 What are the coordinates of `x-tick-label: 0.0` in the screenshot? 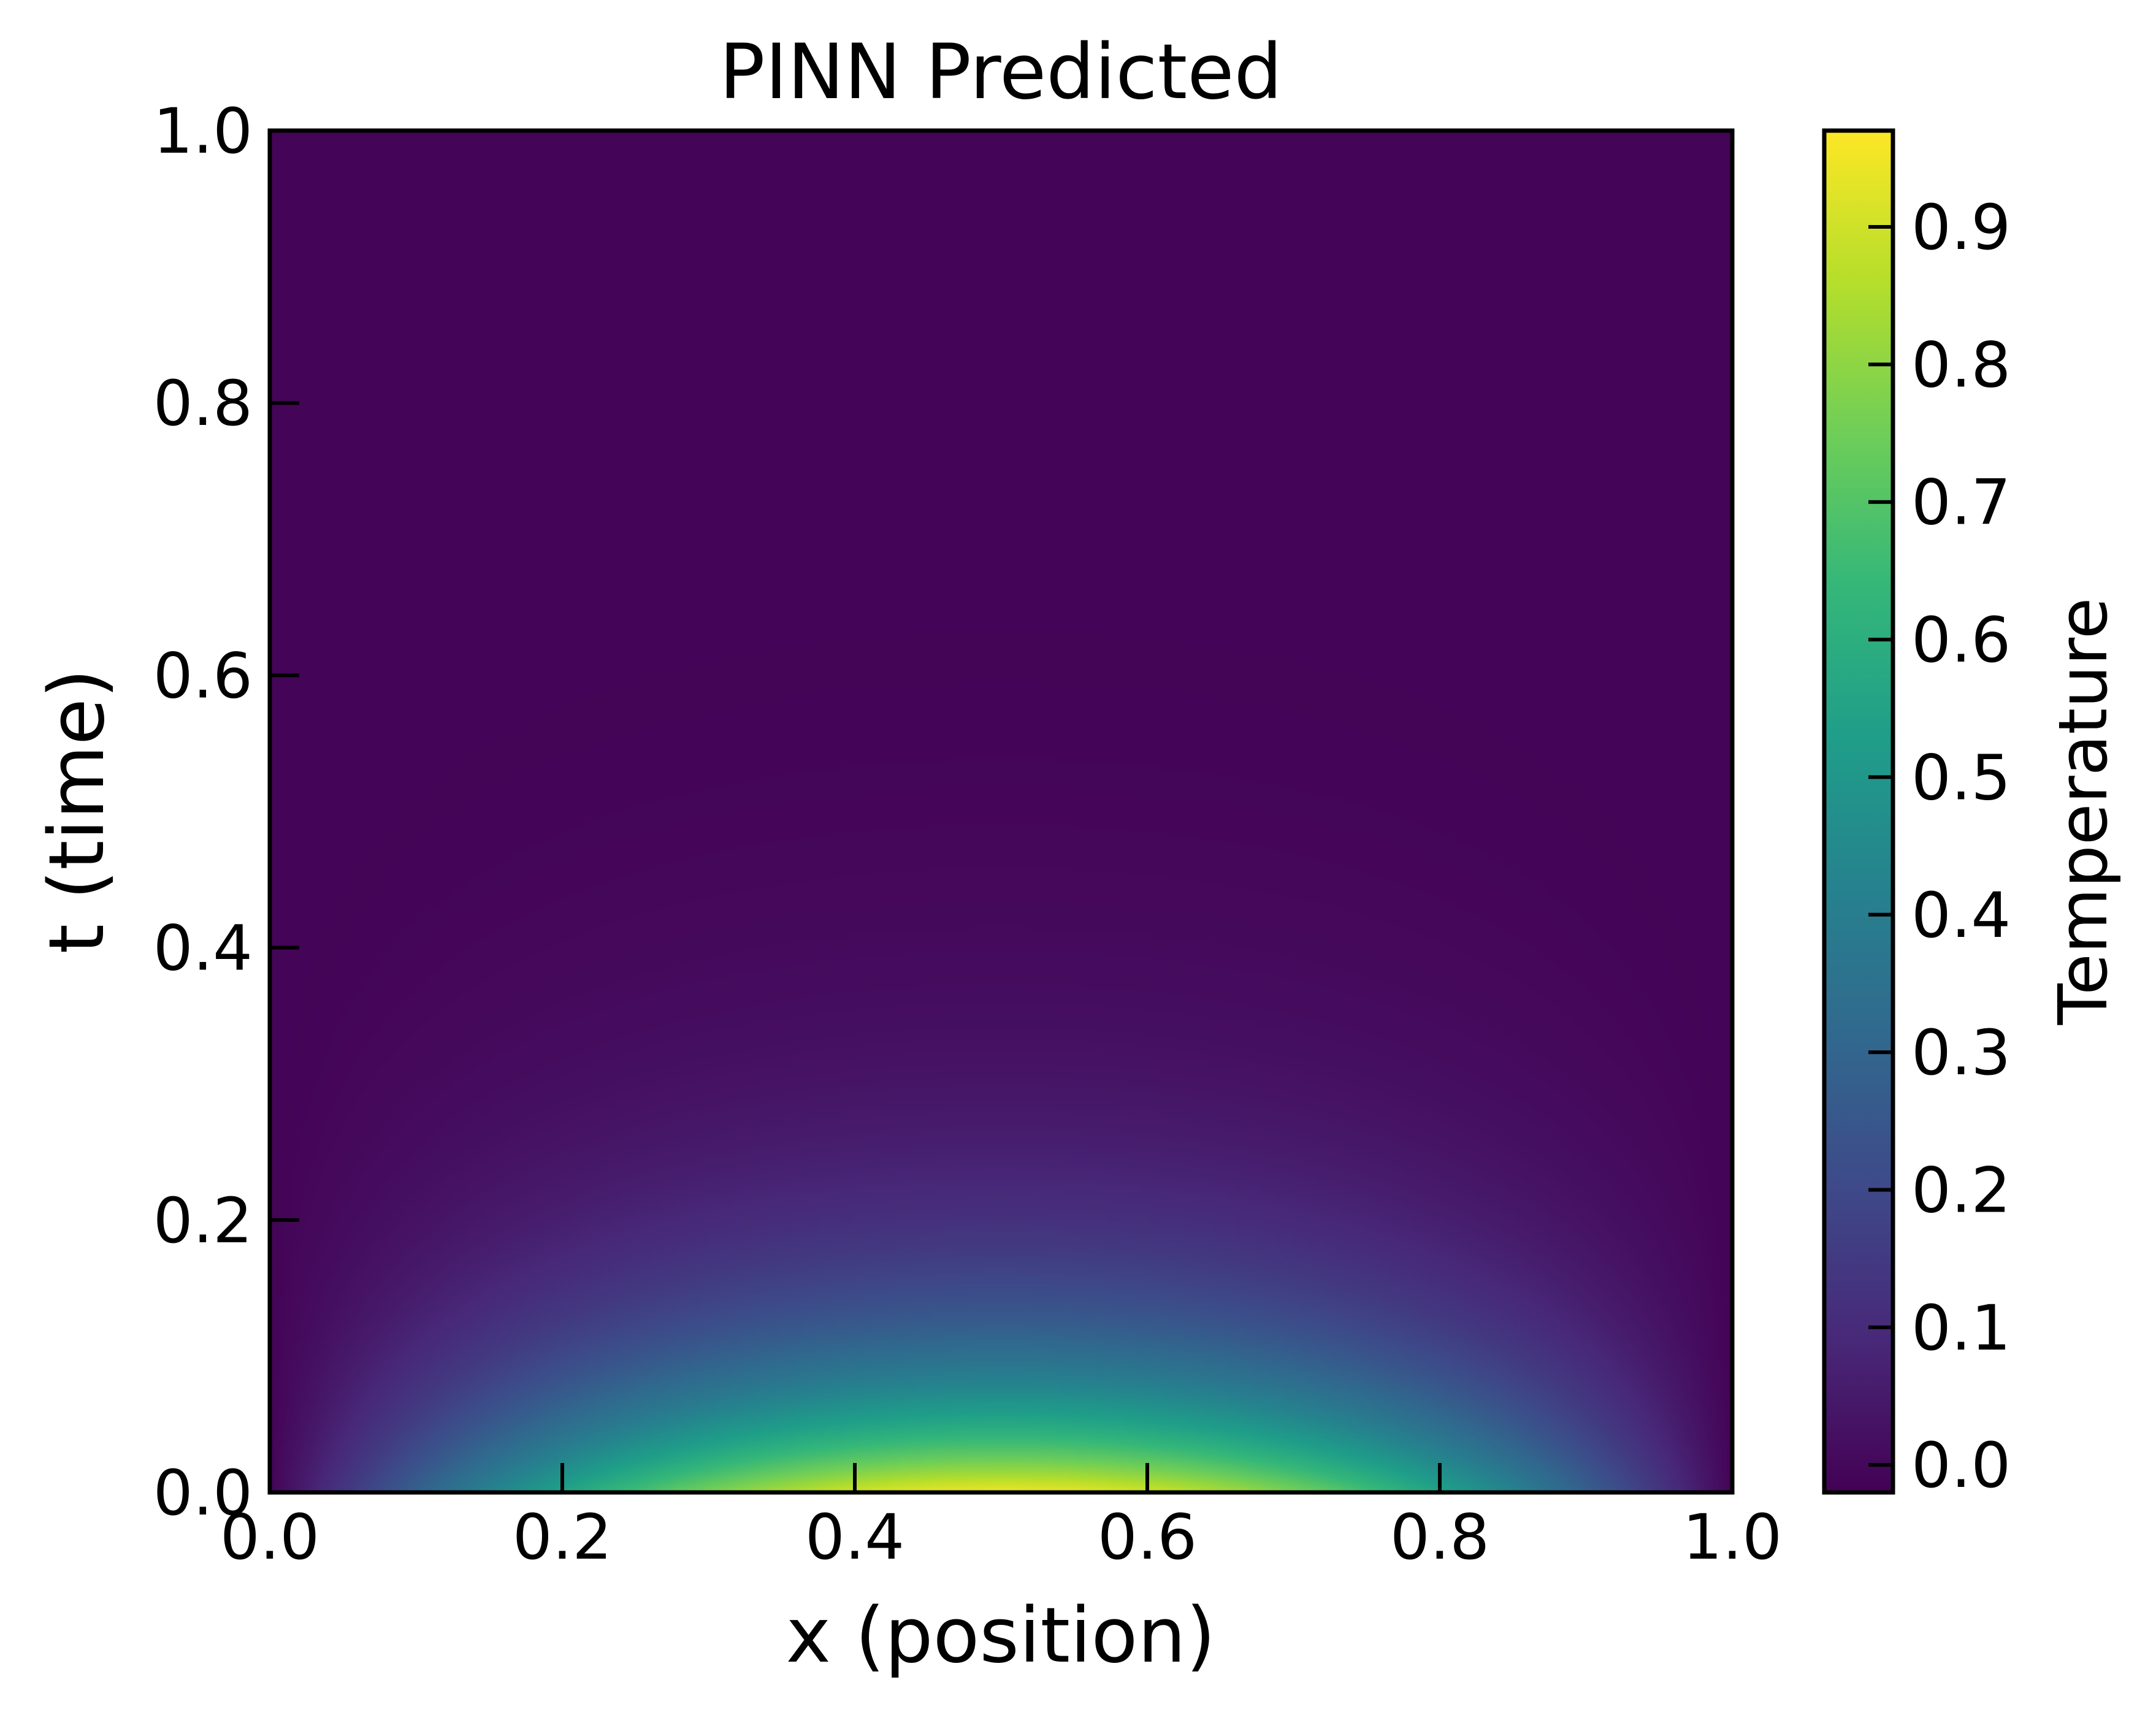 It's located at (269, 1538).